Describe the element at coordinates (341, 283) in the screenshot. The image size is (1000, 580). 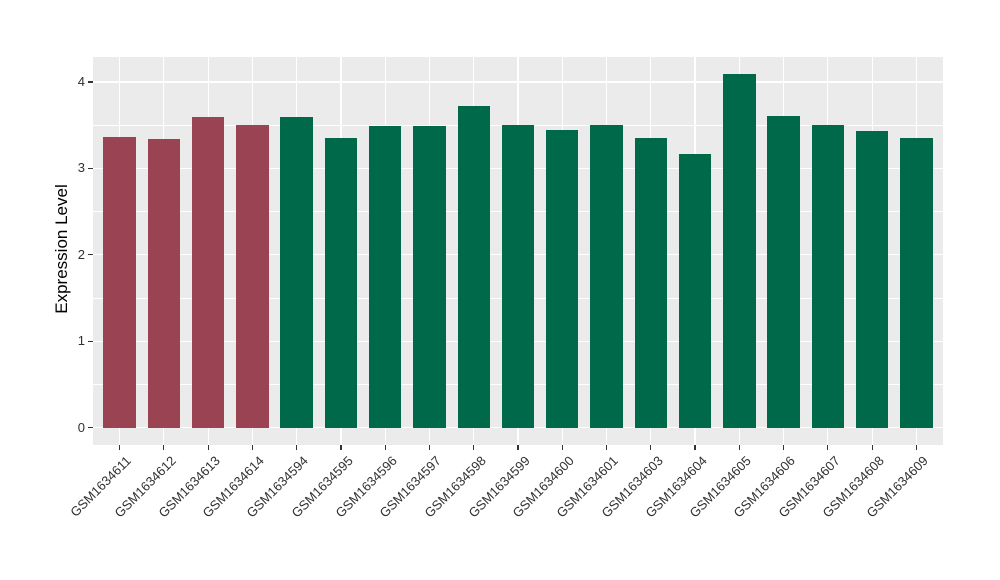
I see `bar-GSM1634595` at that location.